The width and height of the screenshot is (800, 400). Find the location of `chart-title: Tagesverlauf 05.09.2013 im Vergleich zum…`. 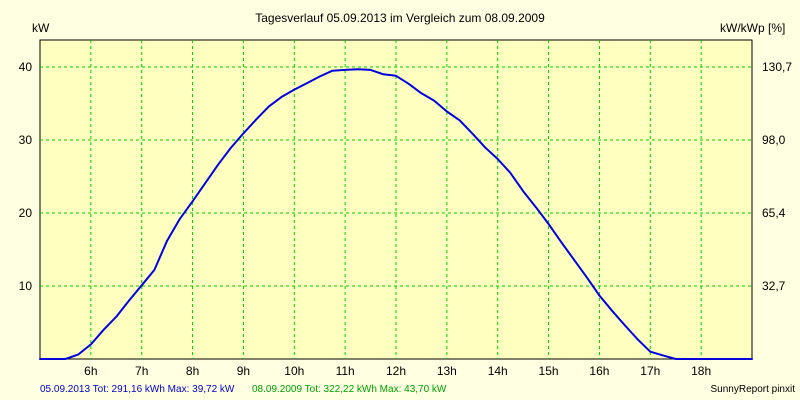

chart-title: Tagesverlauf 05.09.2013 im Vergleich zum… is located at coordinates (400, 18).